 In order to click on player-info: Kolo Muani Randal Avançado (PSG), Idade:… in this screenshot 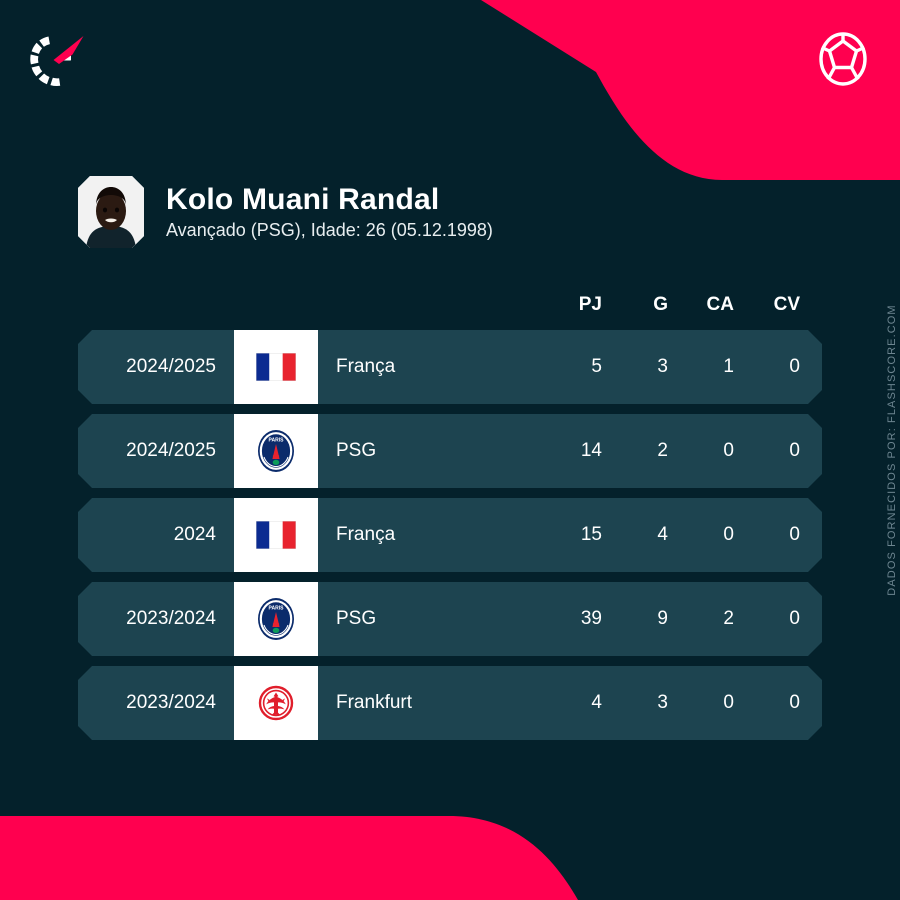, I will do `click(329, 212)`.